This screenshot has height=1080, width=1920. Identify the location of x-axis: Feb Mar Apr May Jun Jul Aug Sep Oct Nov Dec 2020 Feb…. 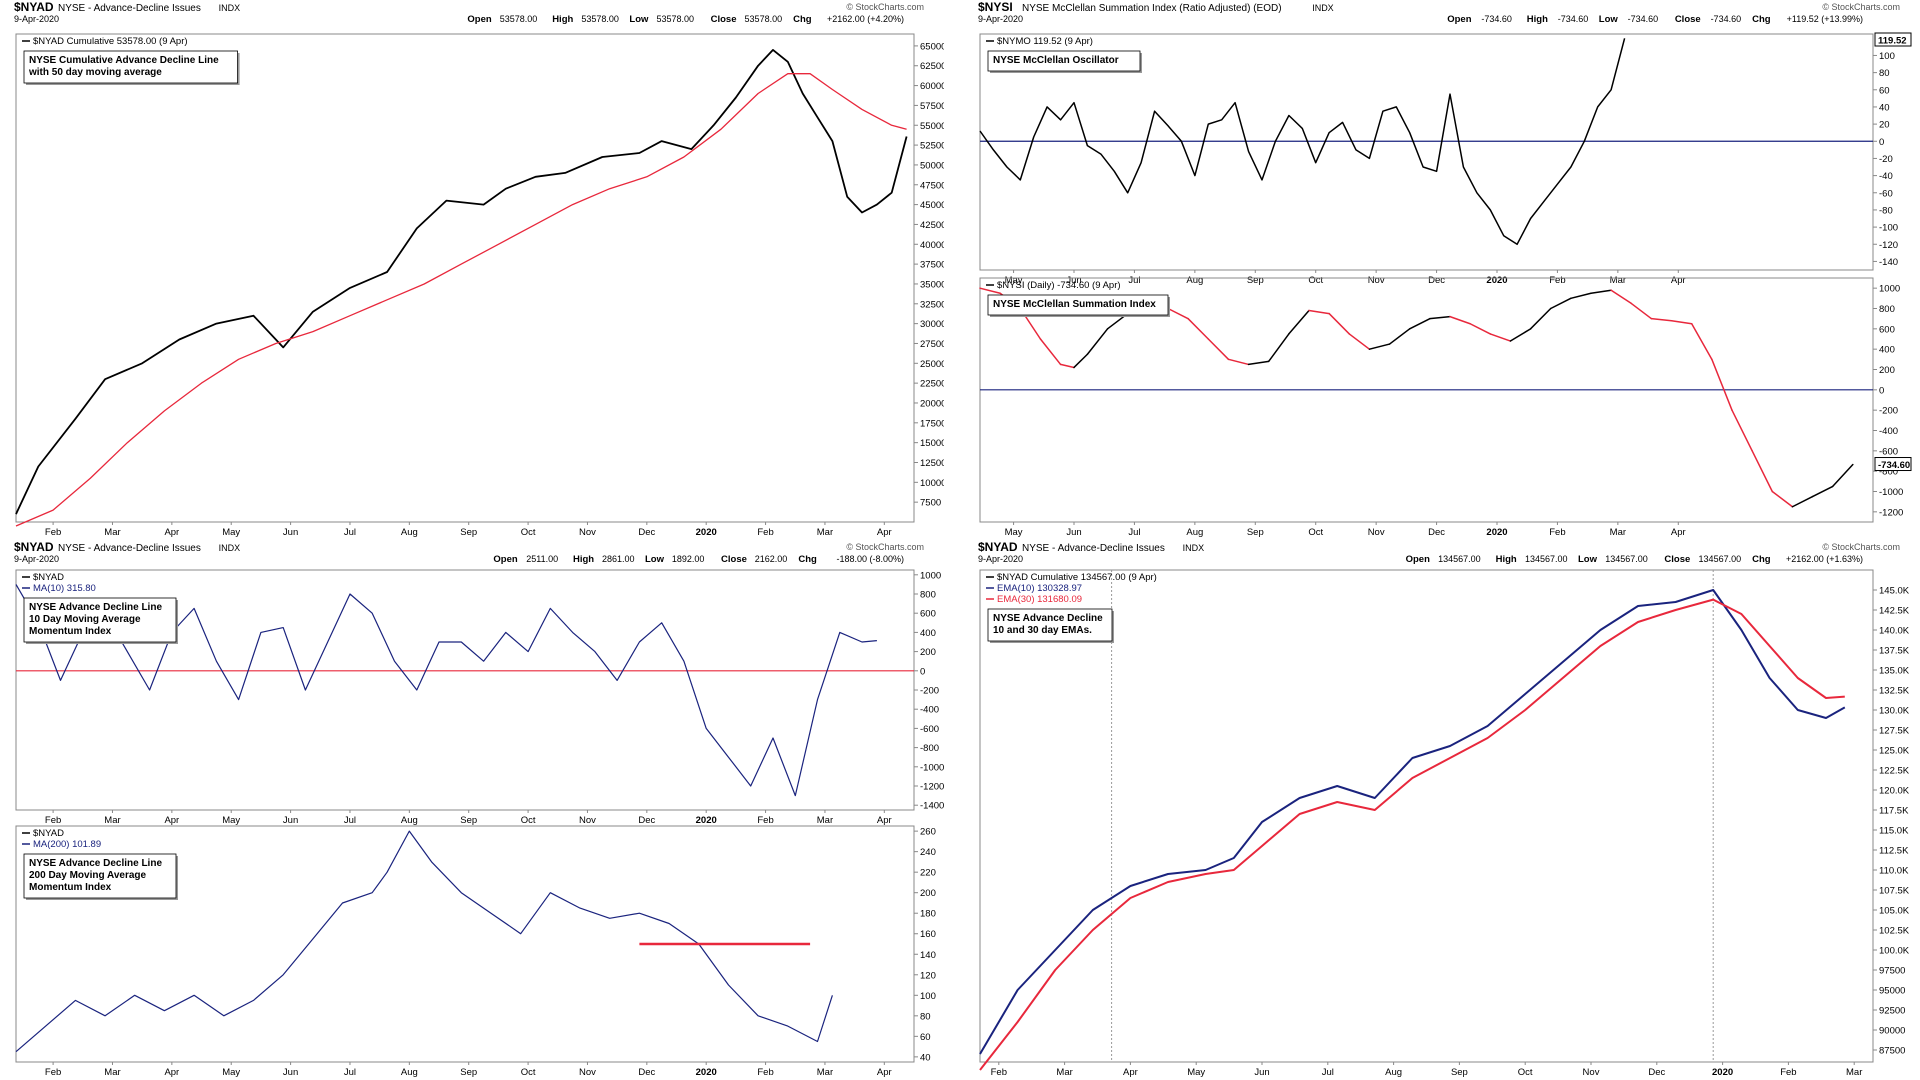
(468, 530).